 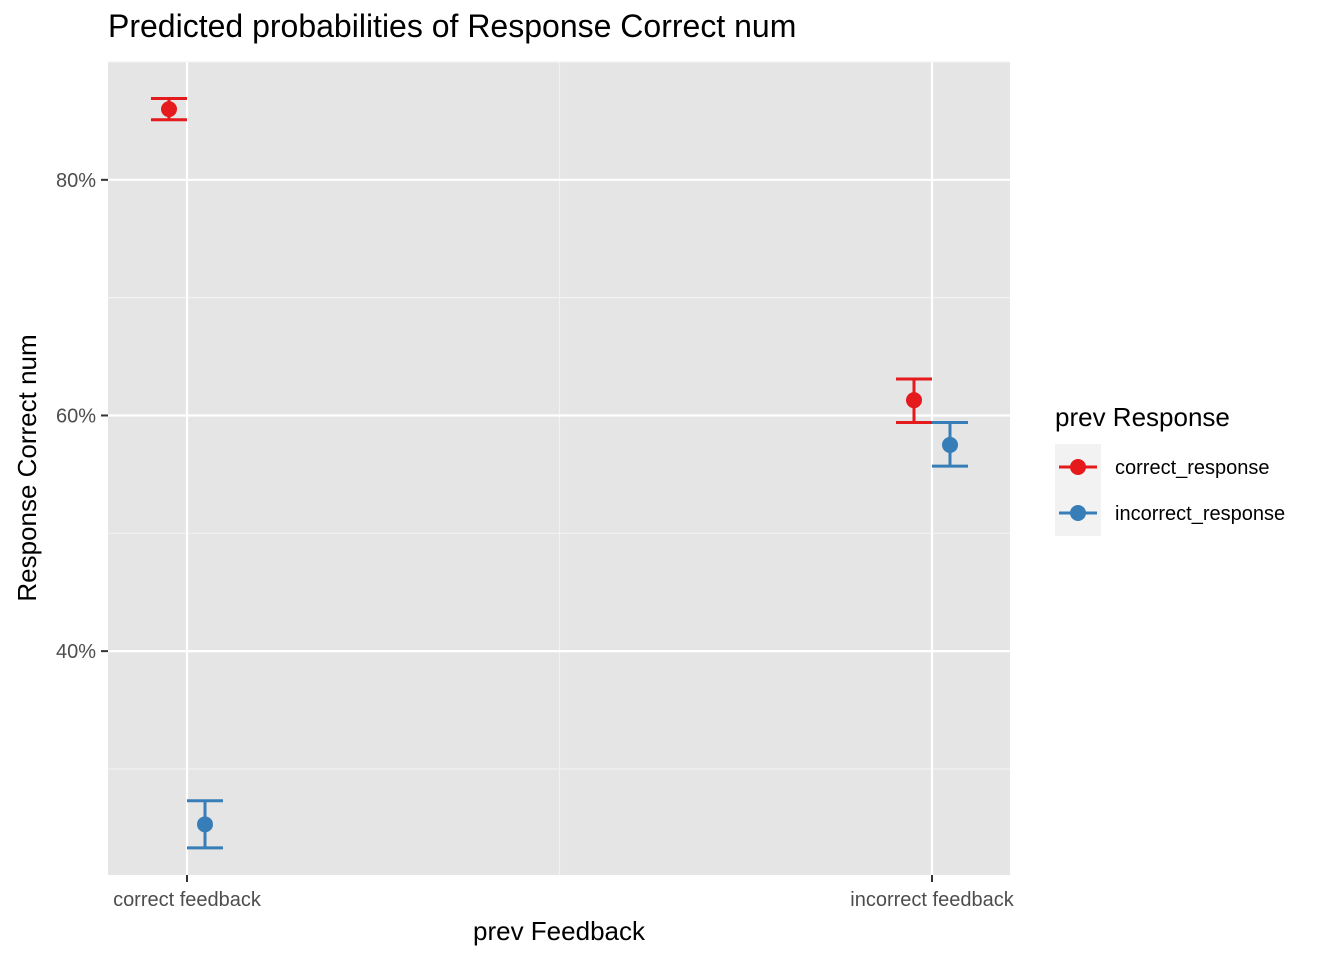 I want to click on x-tick-label: incorrect feedback, so click(x=932, y=900).